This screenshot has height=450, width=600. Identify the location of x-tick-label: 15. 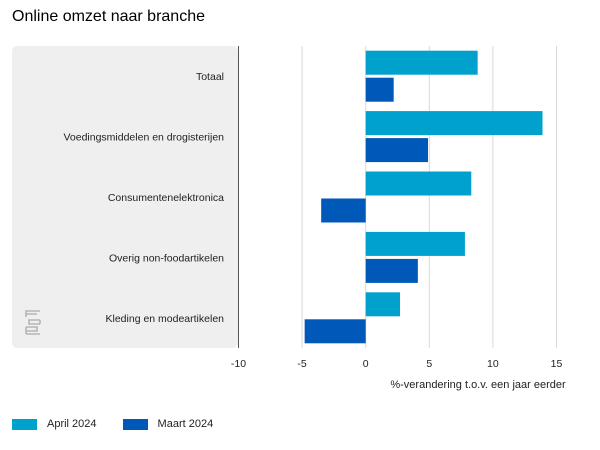
(557, 364).